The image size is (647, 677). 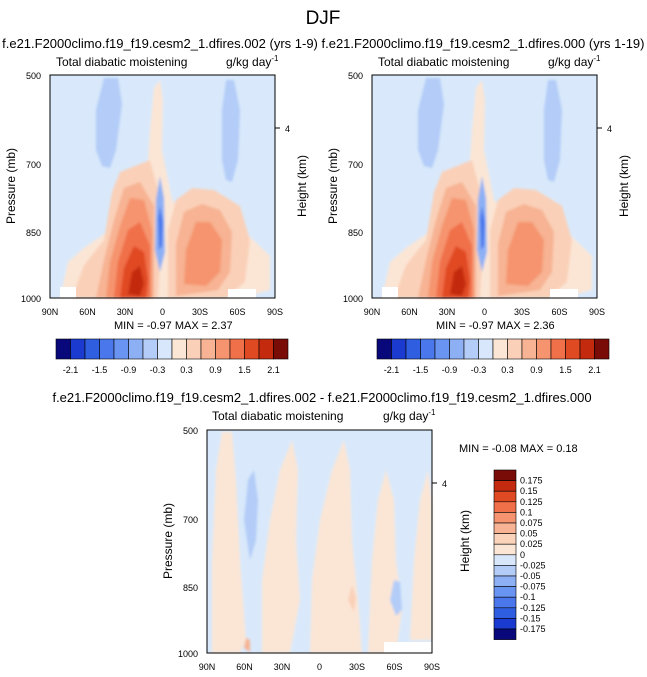 I want to click on panel-1-missing-data-south, so click(x=242, y=293).